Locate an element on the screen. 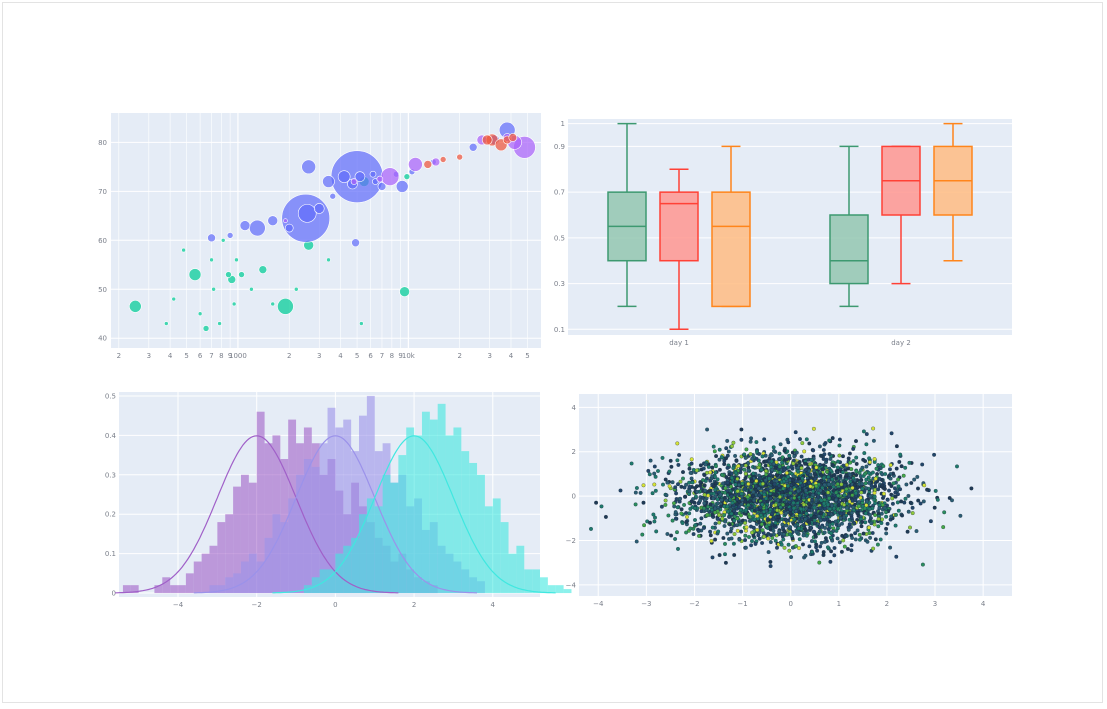 The height and width of the screenshot is (709, 1107). x-tick-label: 2 is located at coordinates (289, 356).